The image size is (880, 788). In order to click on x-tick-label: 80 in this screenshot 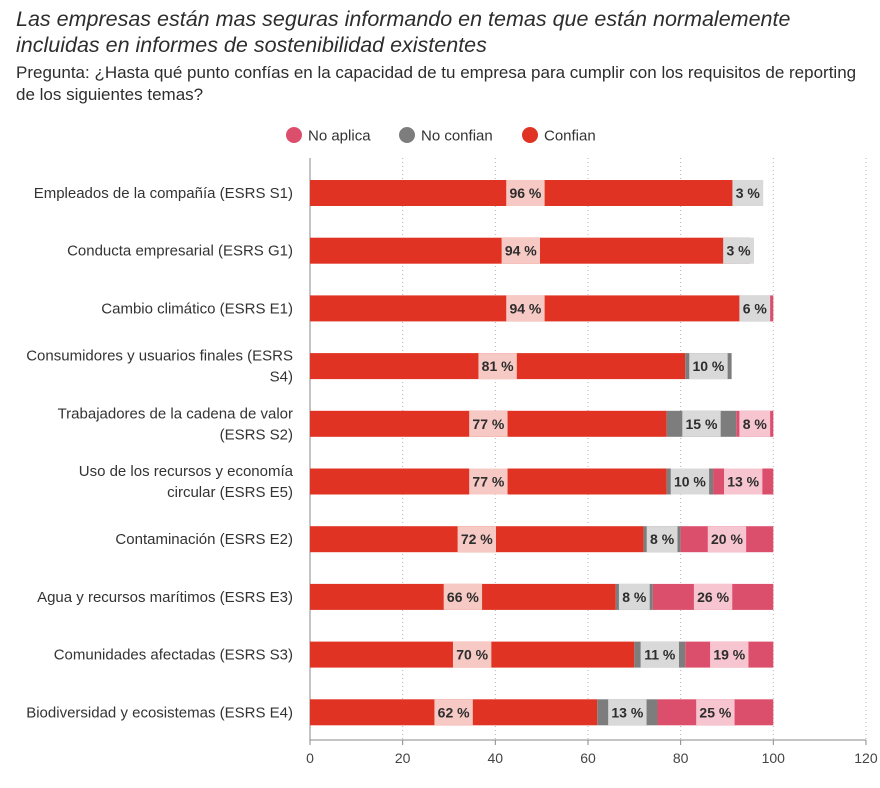, I will do `click(681, 758)`.